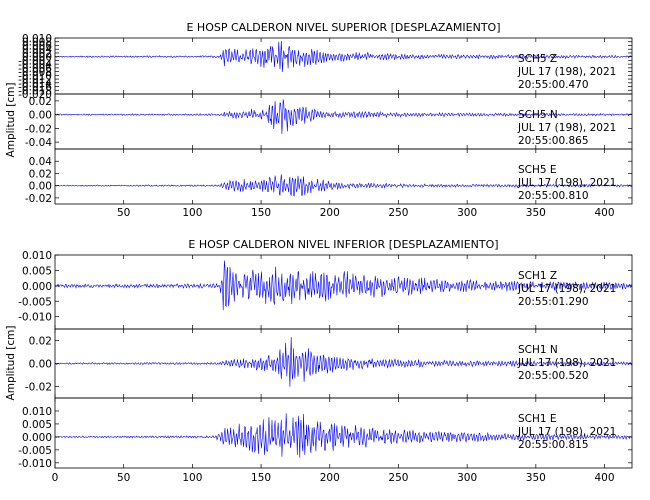 The width and height of the screenshot is (650, 500). Describe the element at coordinates (35, 302) in the screenshot. I see `chart-1-panel-0-y-tick-label: -0.005` at that location.